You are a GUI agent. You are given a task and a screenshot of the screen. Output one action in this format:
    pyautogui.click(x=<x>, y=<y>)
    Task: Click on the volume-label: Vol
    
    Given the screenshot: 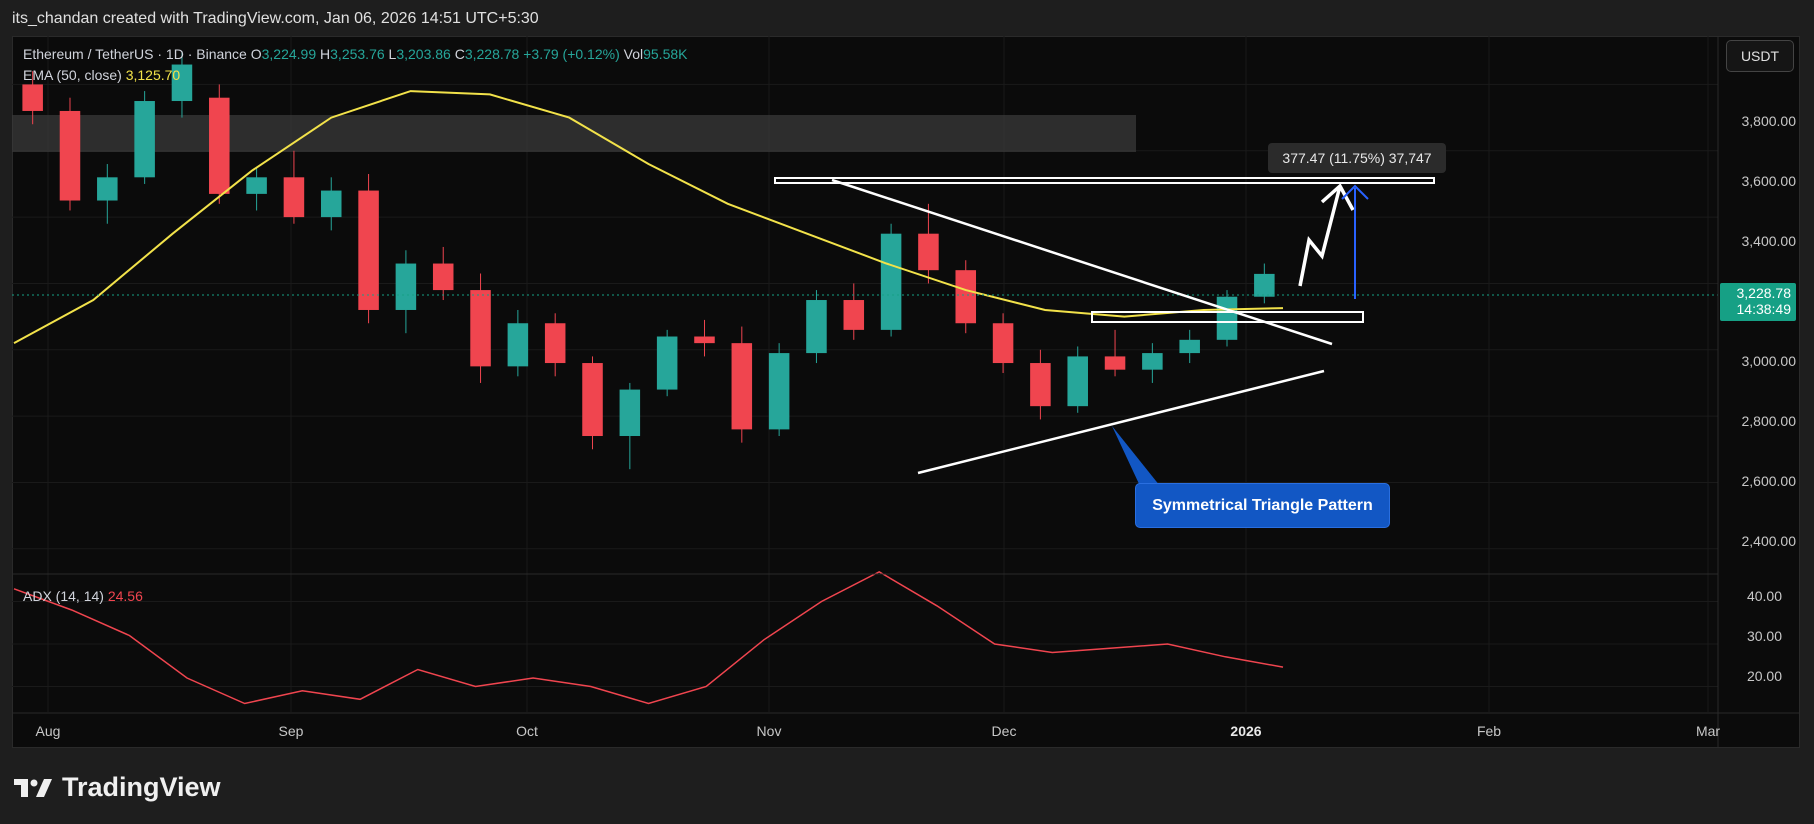 What is the action you would take?
    pyautogui.click(x=633, y=54)
    